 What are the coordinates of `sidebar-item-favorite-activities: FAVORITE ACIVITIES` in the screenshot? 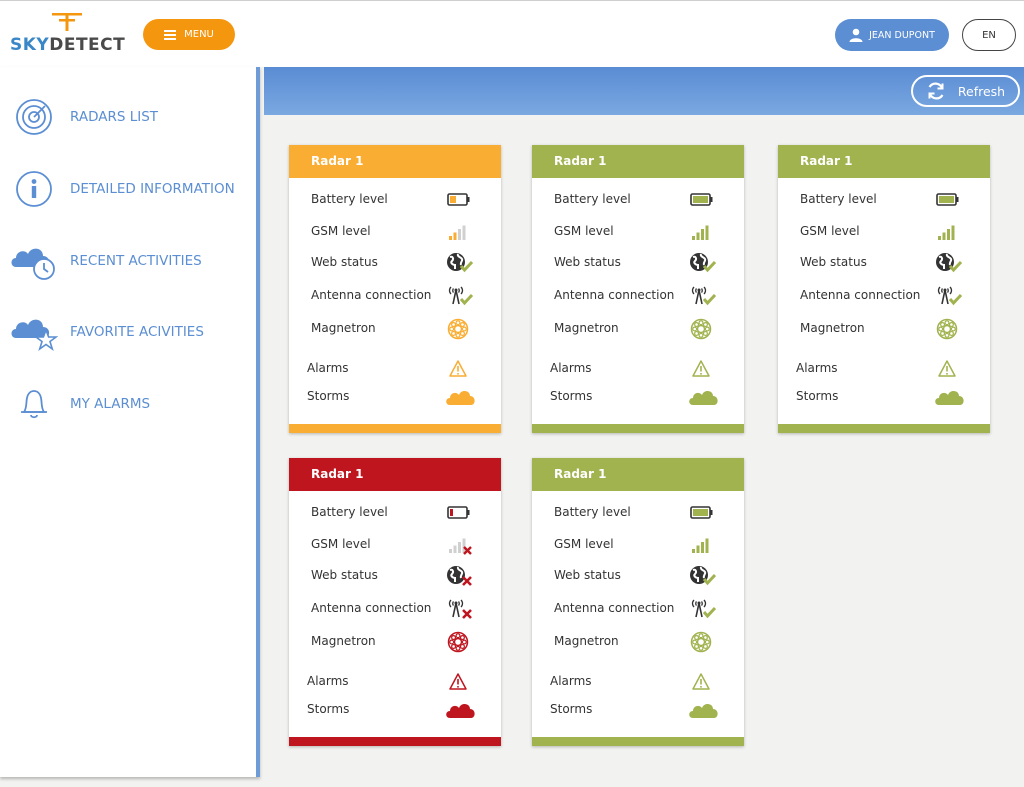 It's located at (128, 332).